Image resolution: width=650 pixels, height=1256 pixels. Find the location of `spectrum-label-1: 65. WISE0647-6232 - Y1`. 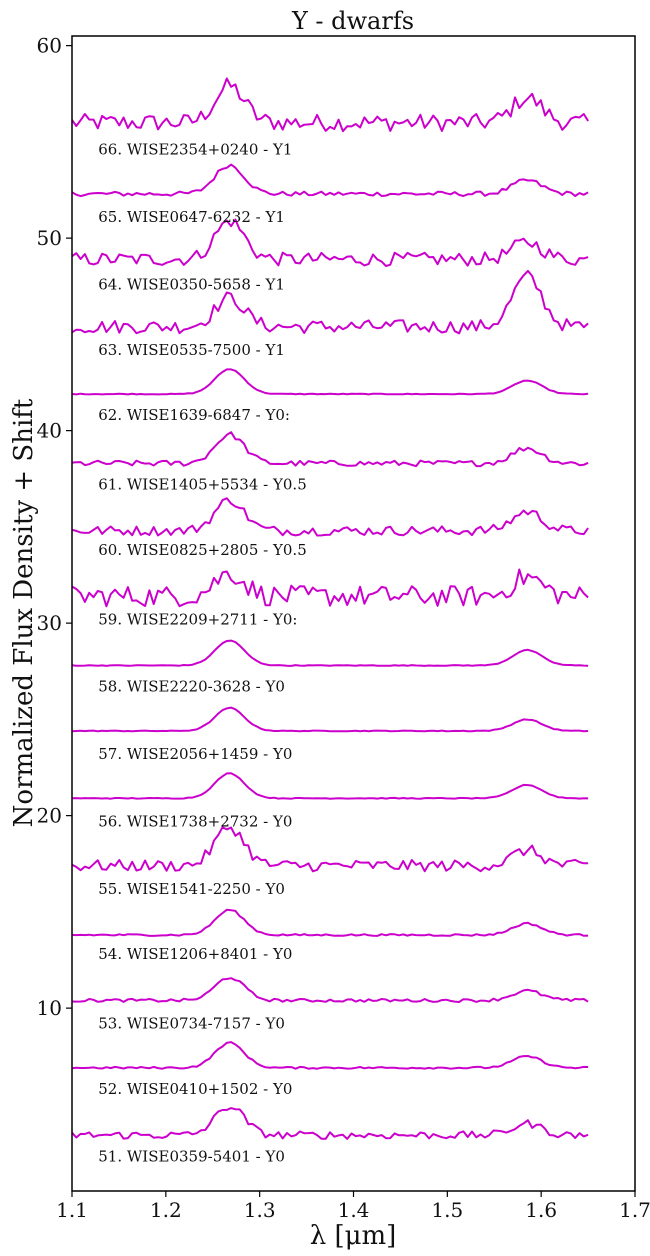

spectrum-label-1: 65. WISE0647-6232 - Y1 is located at coordinates (191, 217).